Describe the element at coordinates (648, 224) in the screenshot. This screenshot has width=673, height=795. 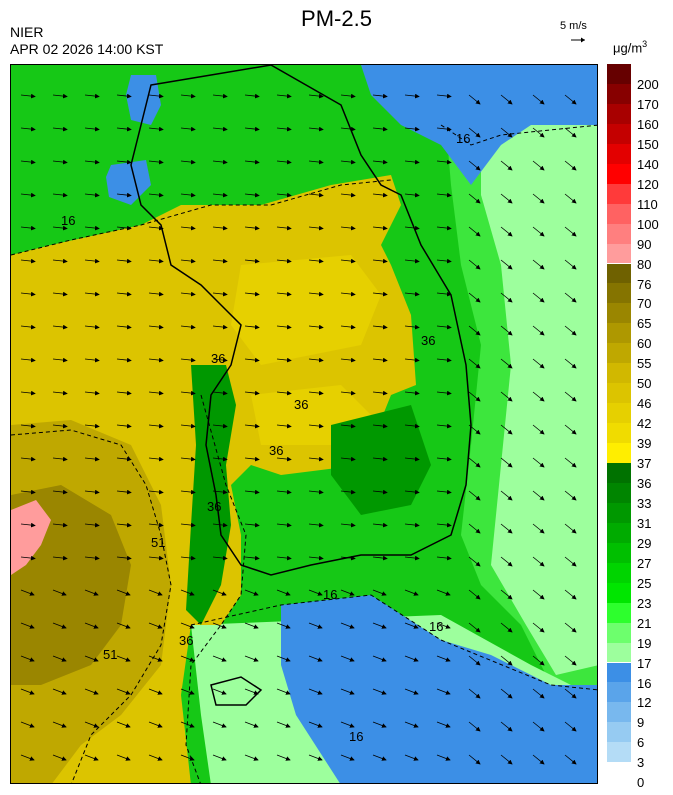
I see `legend-label: 100` at that location.